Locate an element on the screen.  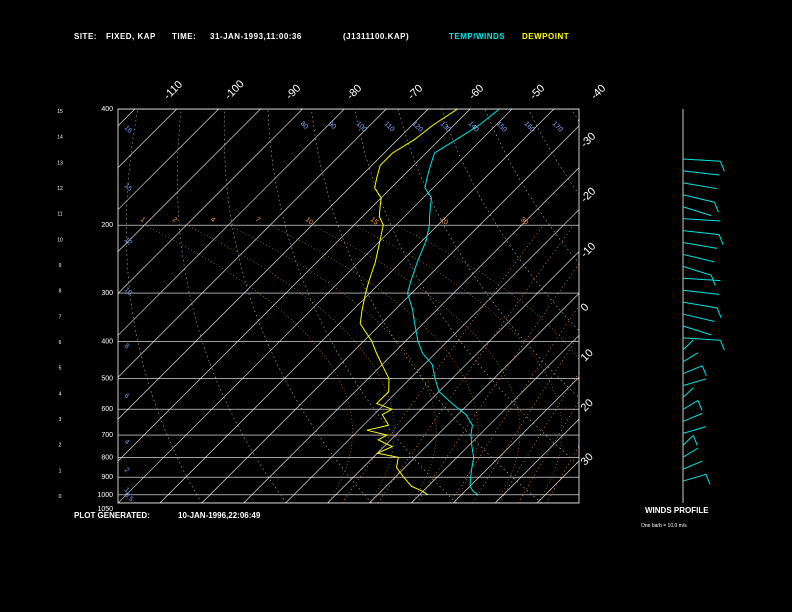
file-id: (J1311100.KAP) is located at coordinates (376, 36).